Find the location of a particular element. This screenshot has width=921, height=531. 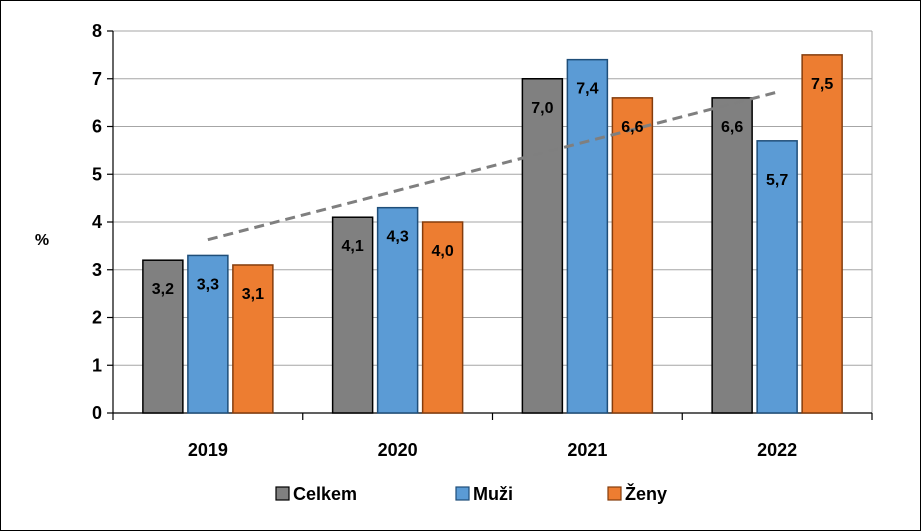

data-label: 3,1 is located at coordinates (253, 294).